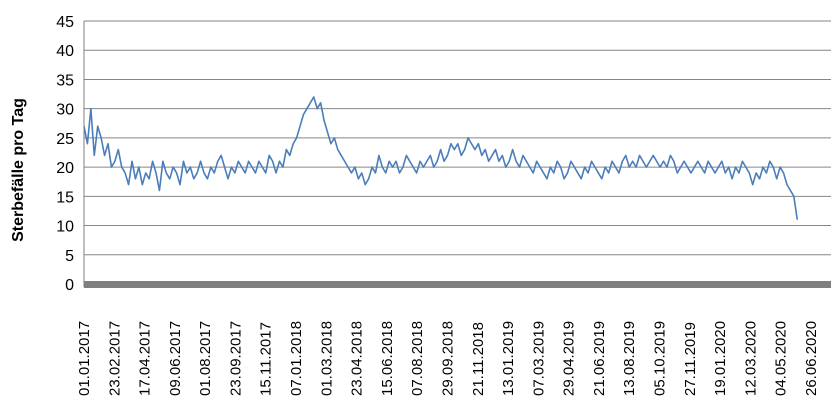 The image size is (837, 408). I want to click on x-tick-label: 23.09.2017, so click(236, 358).